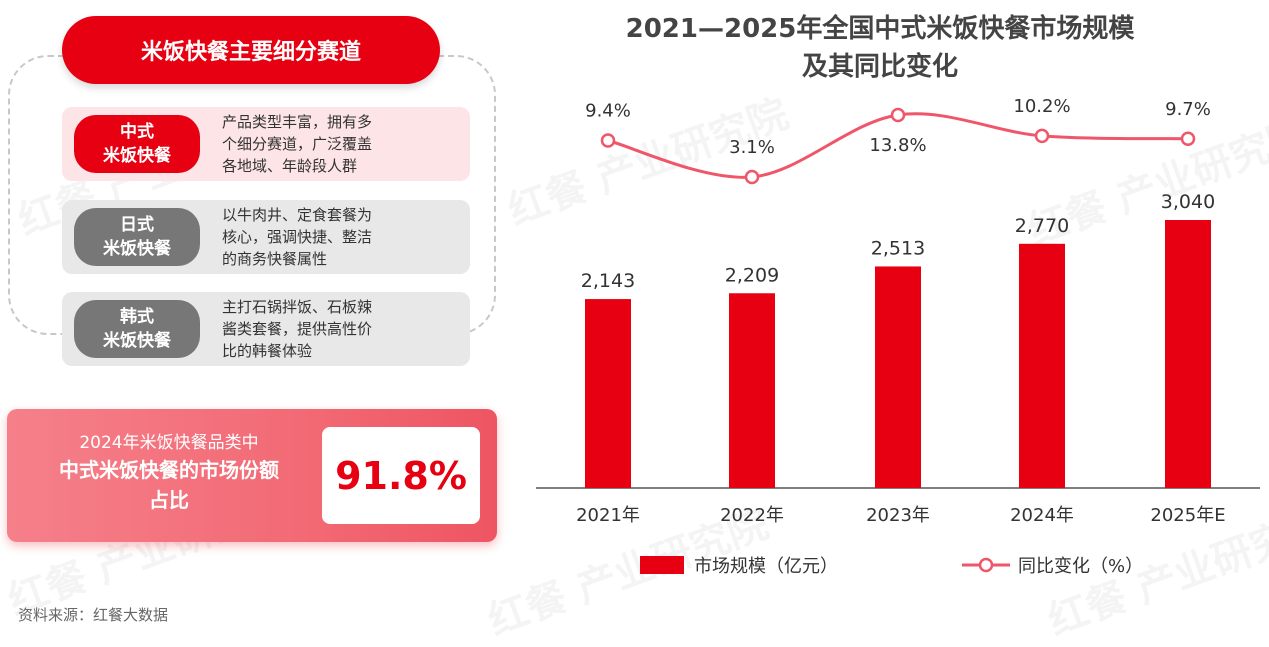 The width and height of the screenshot is (1269, 647). Describe the element at coordinates (1042, 226) in the screenshot. I see `bar-value-label: 2,770` at that location.